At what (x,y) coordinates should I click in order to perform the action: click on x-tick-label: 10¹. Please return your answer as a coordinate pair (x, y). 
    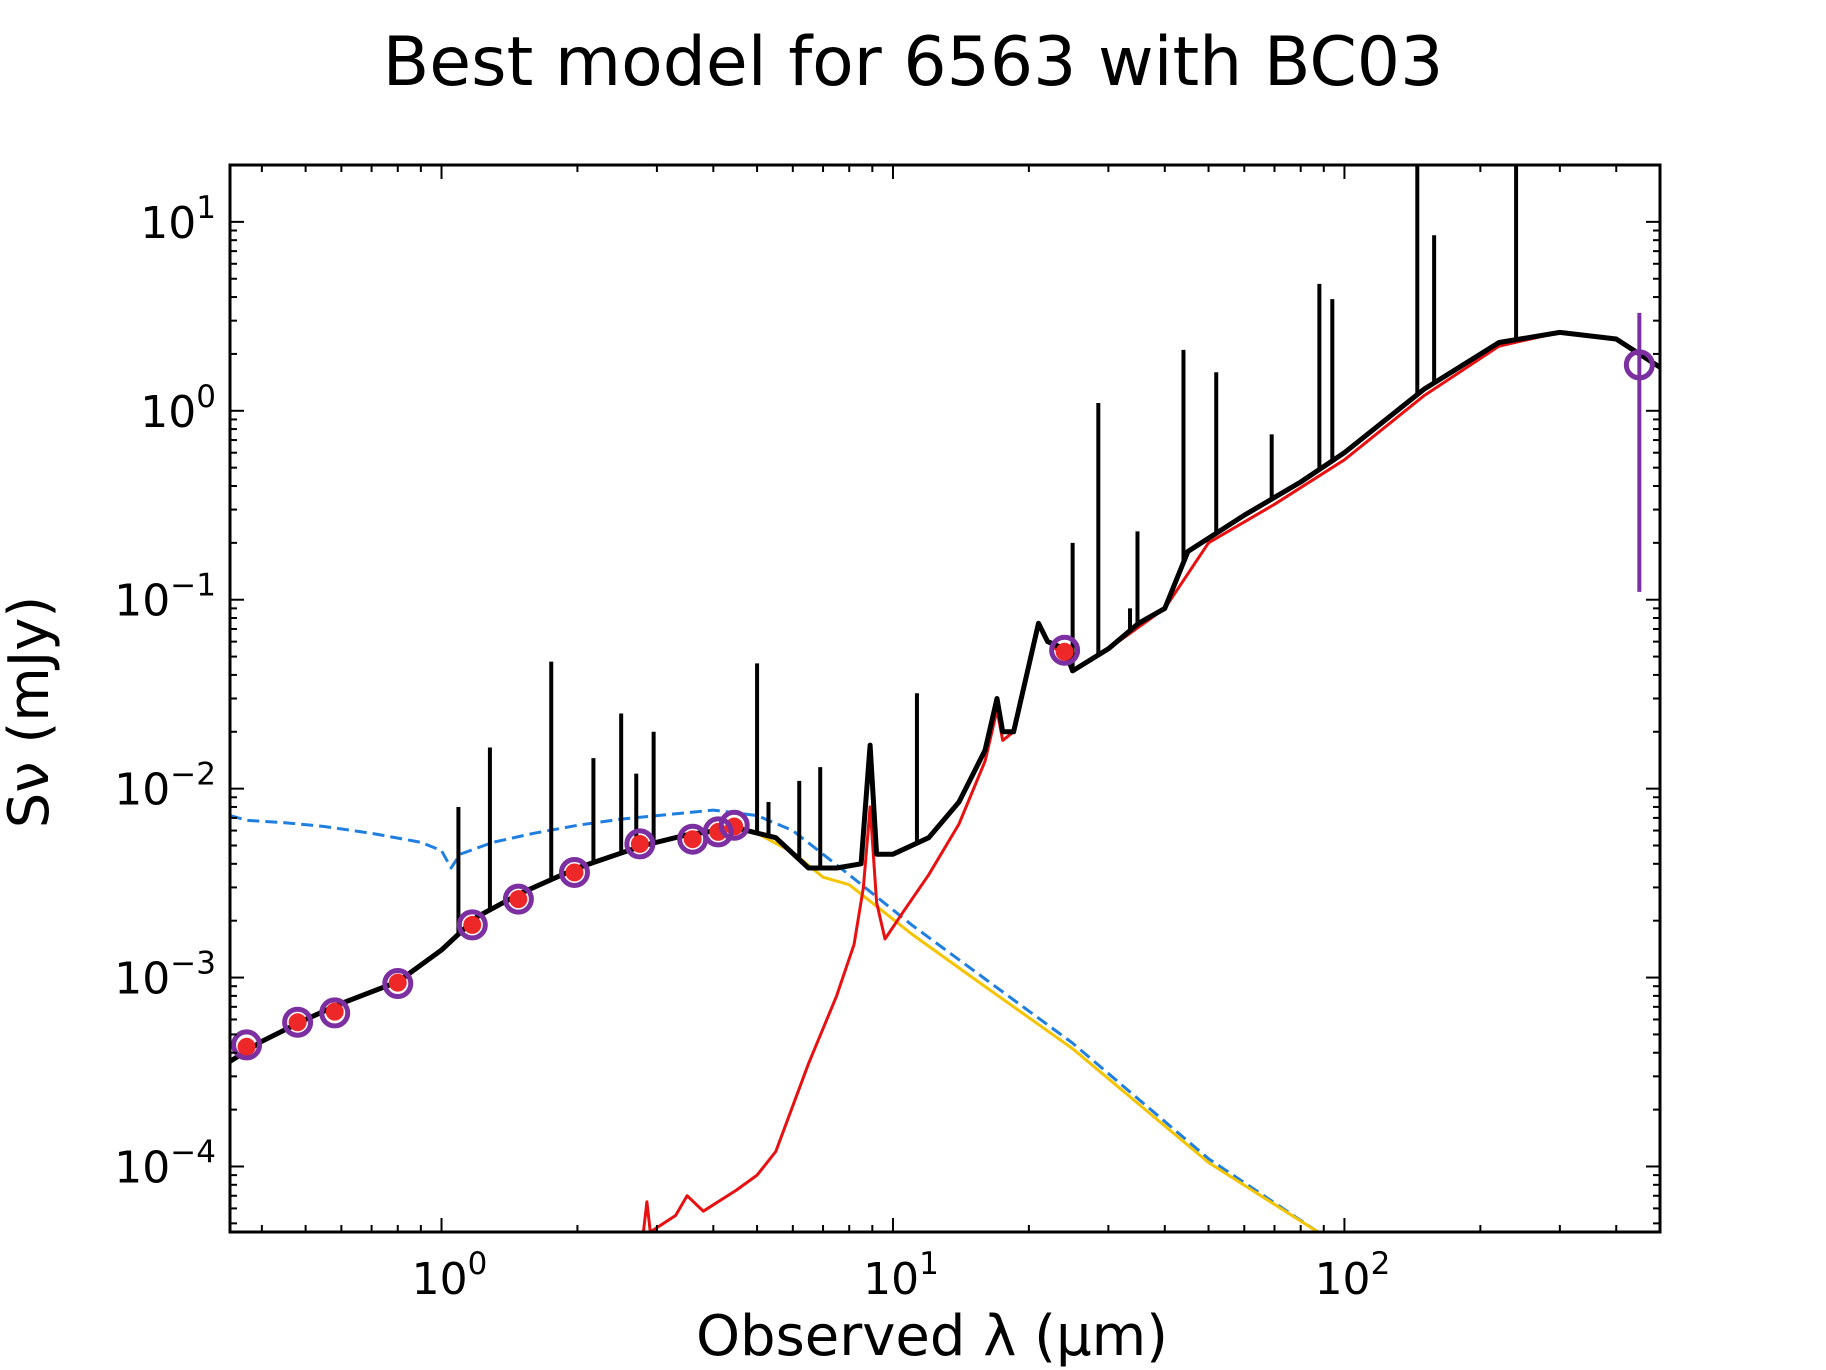
    Looking at the image, I should click on (901, 1275).